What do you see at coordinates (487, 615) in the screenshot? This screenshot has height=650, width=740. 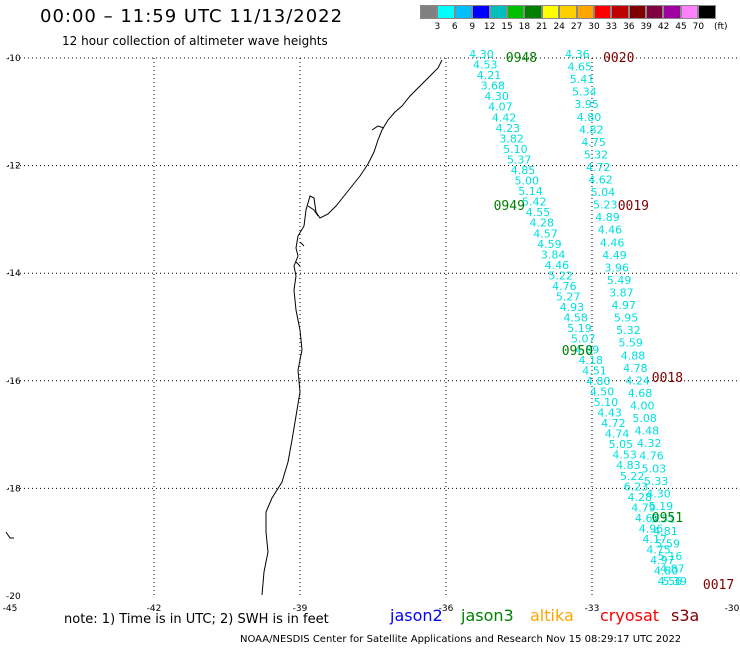 I see `satellite-jason3: jason3` at bounding box center [487, 615].